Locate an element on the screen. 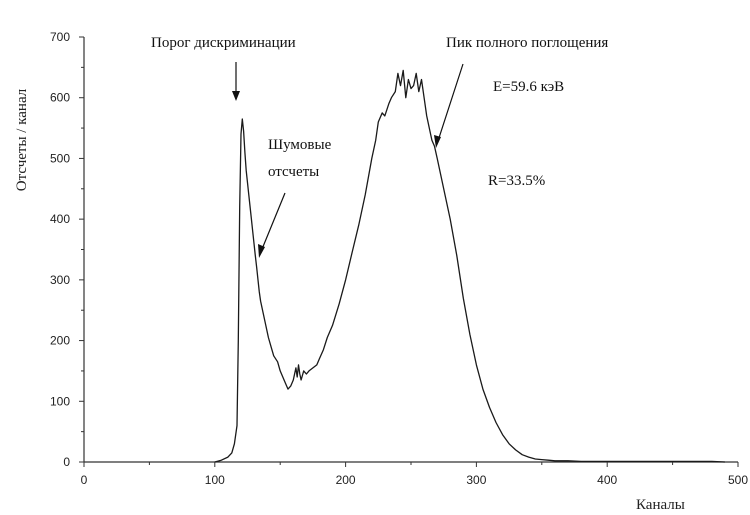 This screenshot has height=515, width=750. x-tick-label: 100 is located at coordinates (215, 480).